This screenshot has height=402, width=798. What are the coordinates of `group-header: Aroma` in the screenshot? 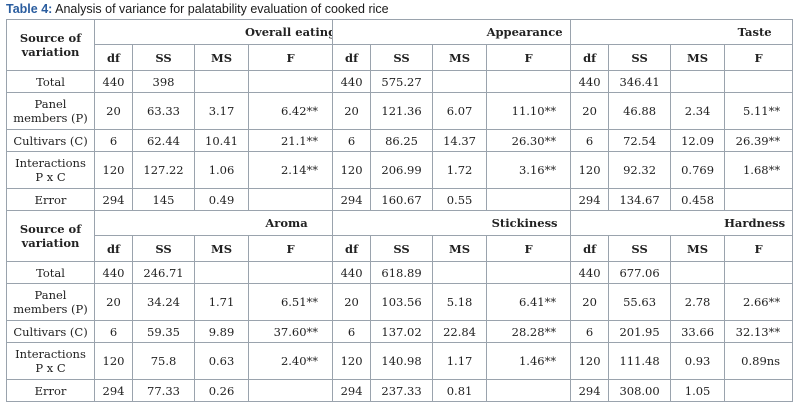 It's located at (213, 223).